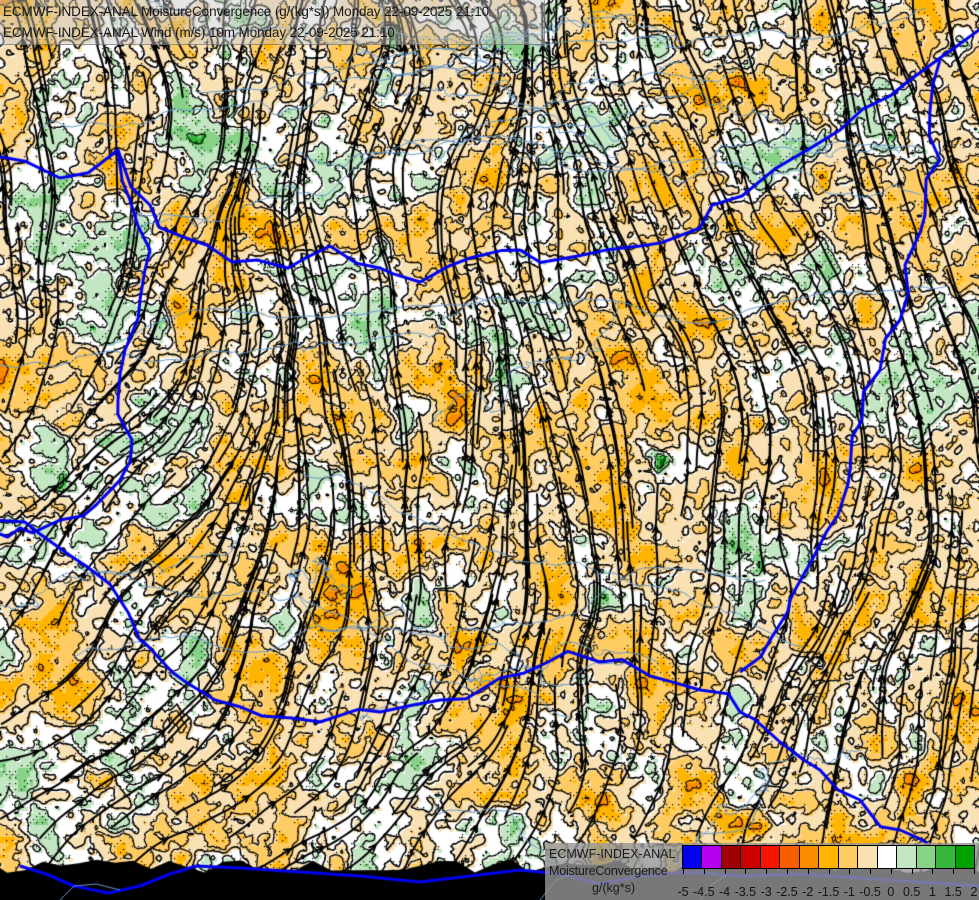  What do you see at coordinates (849, 892) in the screenshot?
I see `legend-tick-label-8: -1` at bounding box center [849, 892].